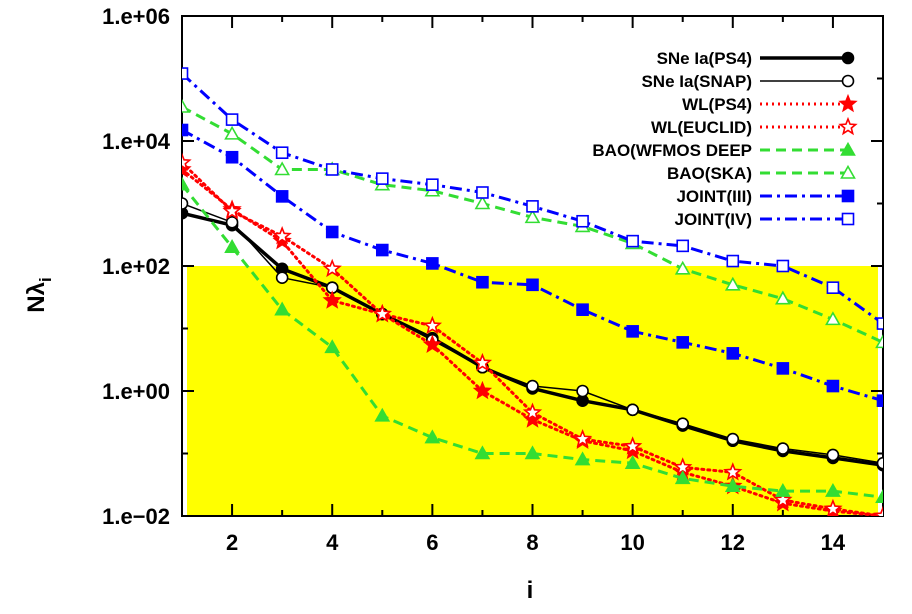 Image resolution: width=912 pixels, height=614 pixels. What do you see at coordinates (704, 58) in the screenshot?
I see `legend-label: SNe Ia(PS4)` at bounding box center [704, 58].